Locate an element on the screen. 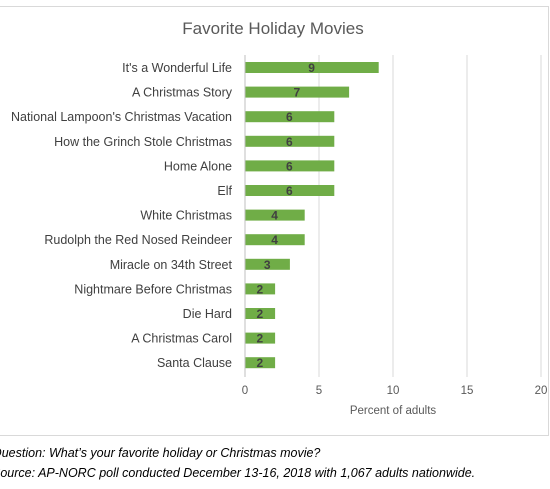 The height and width of the screenshot is (489, 550). category-label: National Lampoon's Christmas Vacation is located at coordinates (121, 117).